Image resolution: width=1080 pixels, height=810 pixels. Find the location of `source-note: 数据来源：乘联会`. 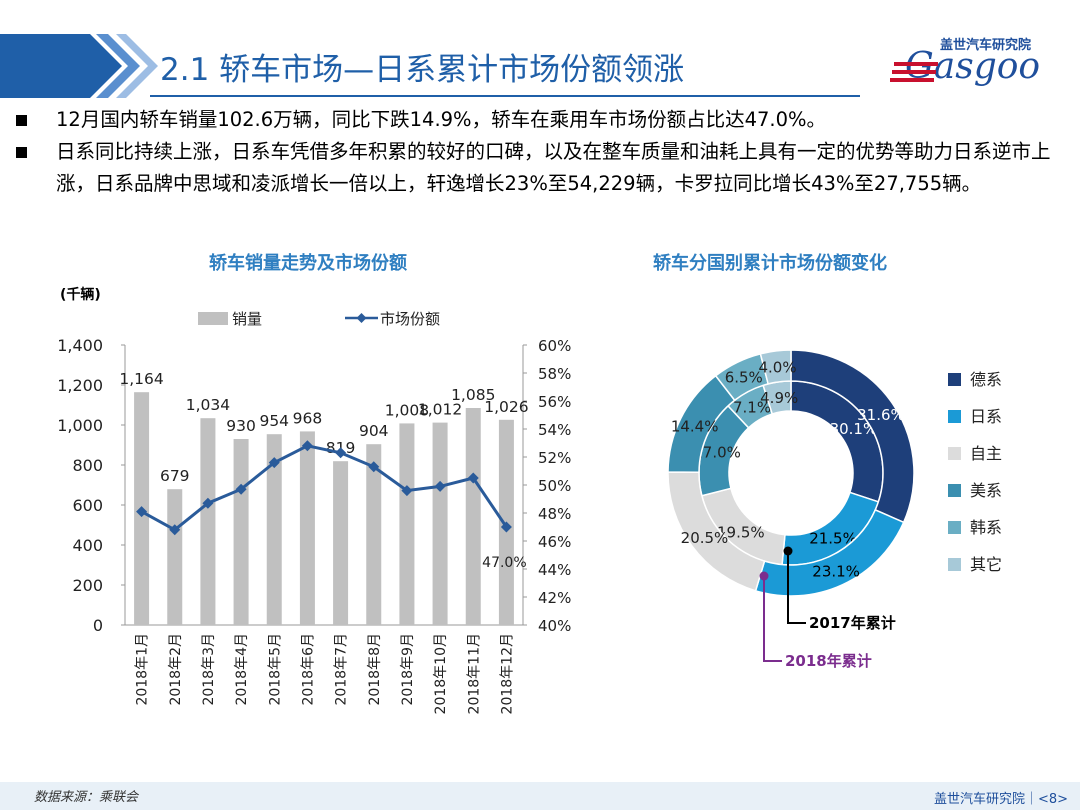

source-note: 数据来源：乘联会 is located at coordinates (86, 797).